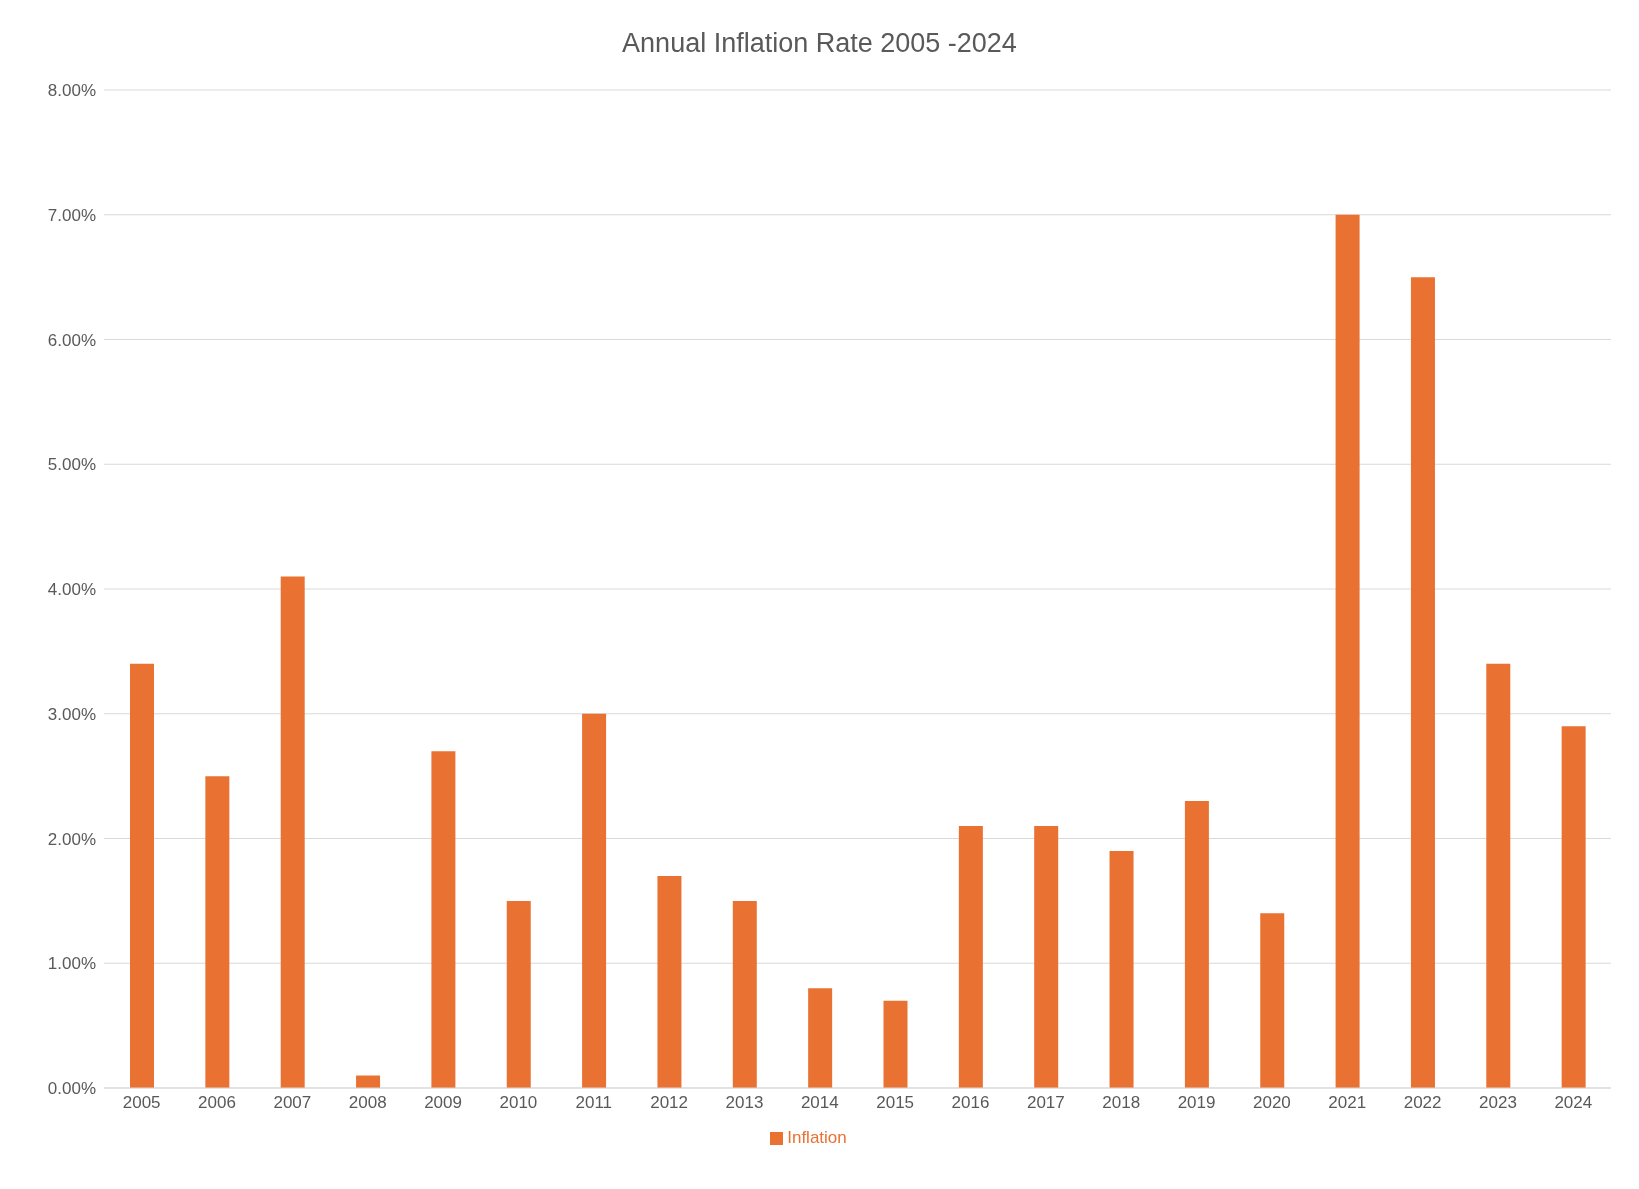  What do you see at coordinates (669, 1103) in the screenshot?
I see `x-tick-label: 2012` at bounding box center [669, 1103].